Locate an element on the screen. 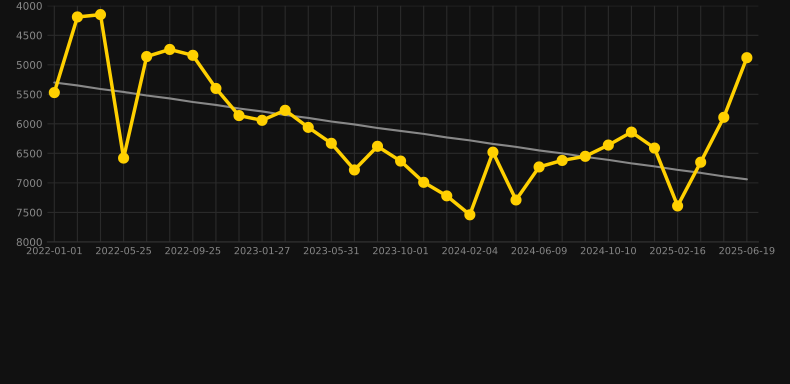 The width and height of the screenshot is (790, 384). x-tick-label: 2023-01-27 is located at coordinates (262, 250).